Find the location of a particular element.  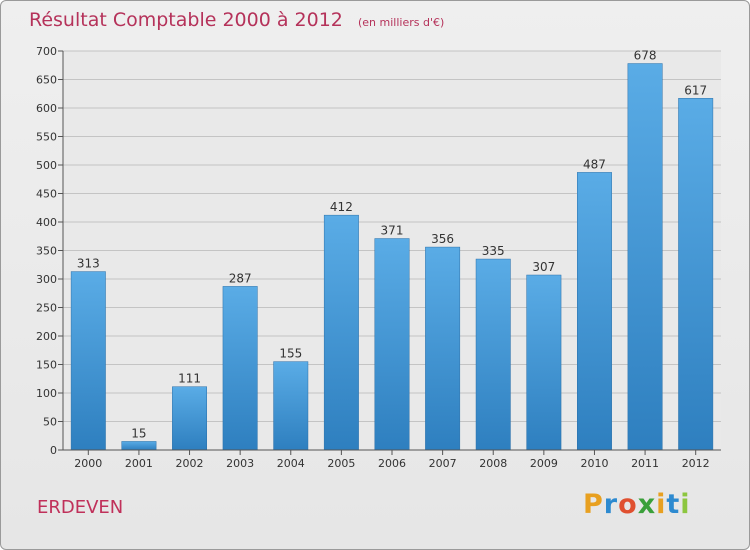

data-label: 487 is located at coordinates (594, 164).